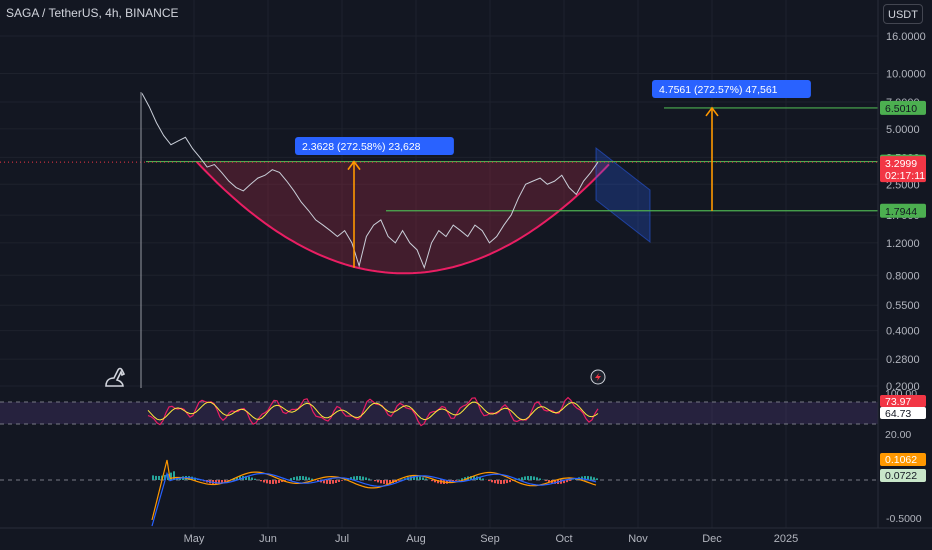 The width and height of the screenshot is (932, 550). Describe the element at coordinates (638, 539) in the screenshot. I see `time-tick-label: Nov` at that location.